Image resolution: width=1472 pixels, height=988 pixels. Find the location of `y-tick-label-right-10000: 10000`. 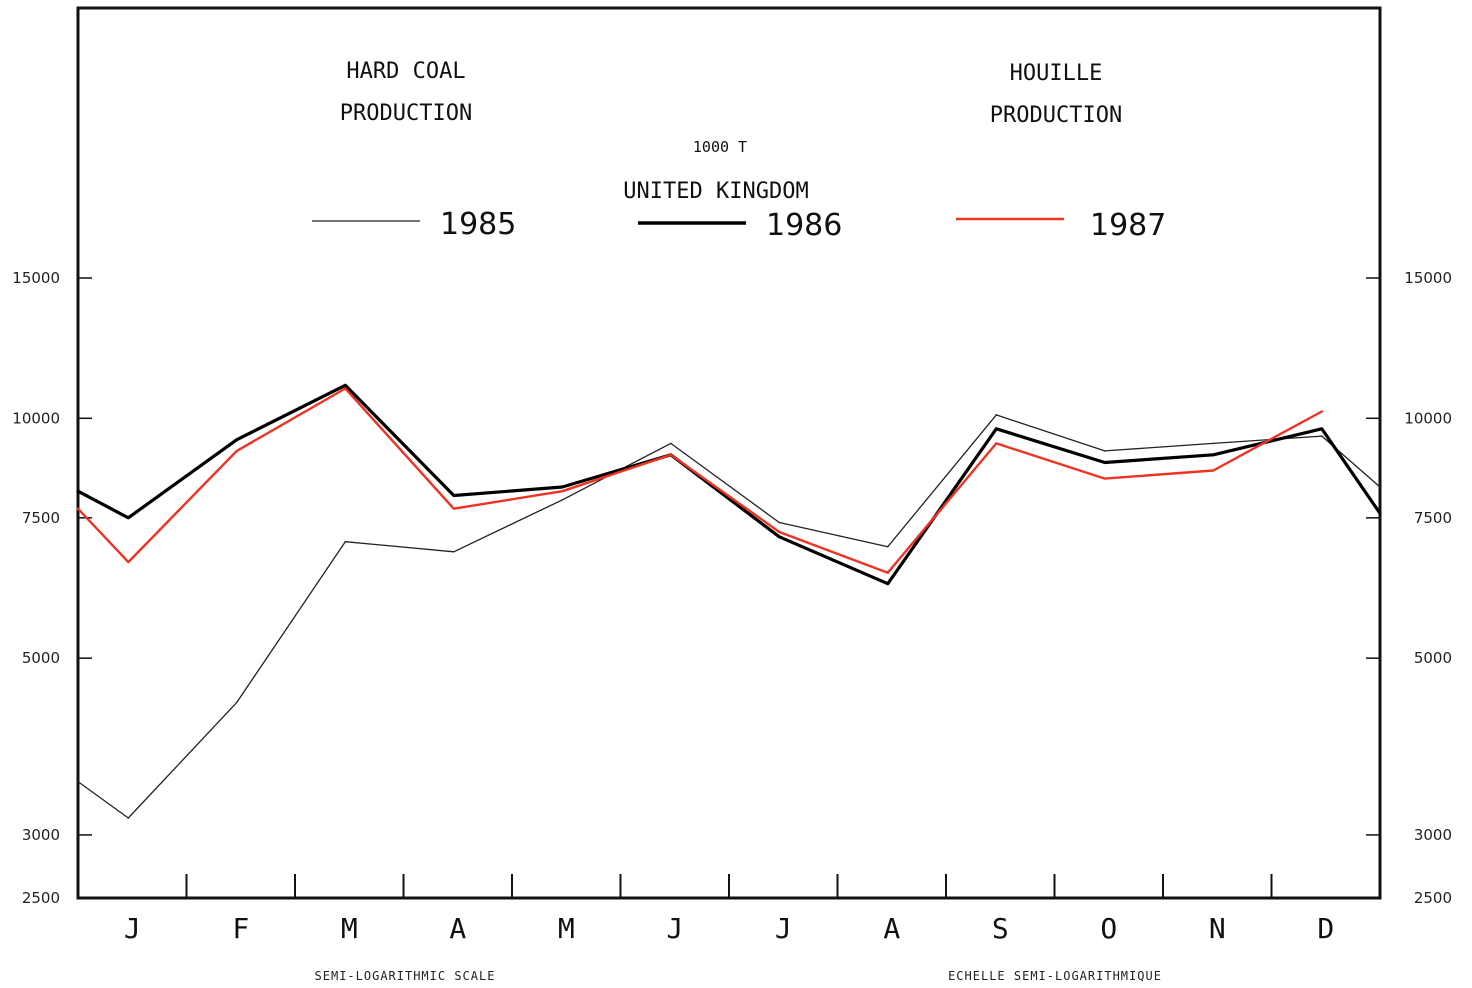

y-tick-label-right-10000: 10000 is located at coordinates (1428, 418).